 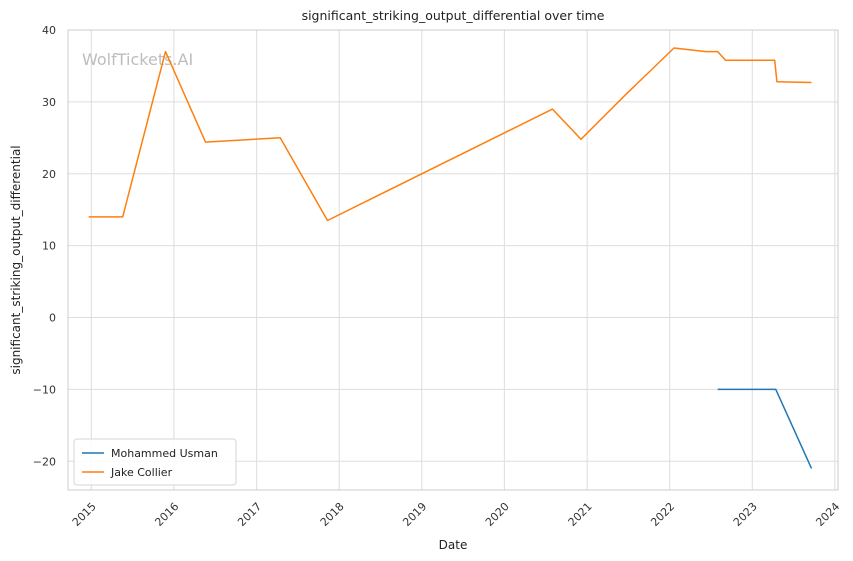 What do you see at coordinates (827, 514) in the screenshot?
I see `x-tick-label: 2024` at bounding box center [827, 514].